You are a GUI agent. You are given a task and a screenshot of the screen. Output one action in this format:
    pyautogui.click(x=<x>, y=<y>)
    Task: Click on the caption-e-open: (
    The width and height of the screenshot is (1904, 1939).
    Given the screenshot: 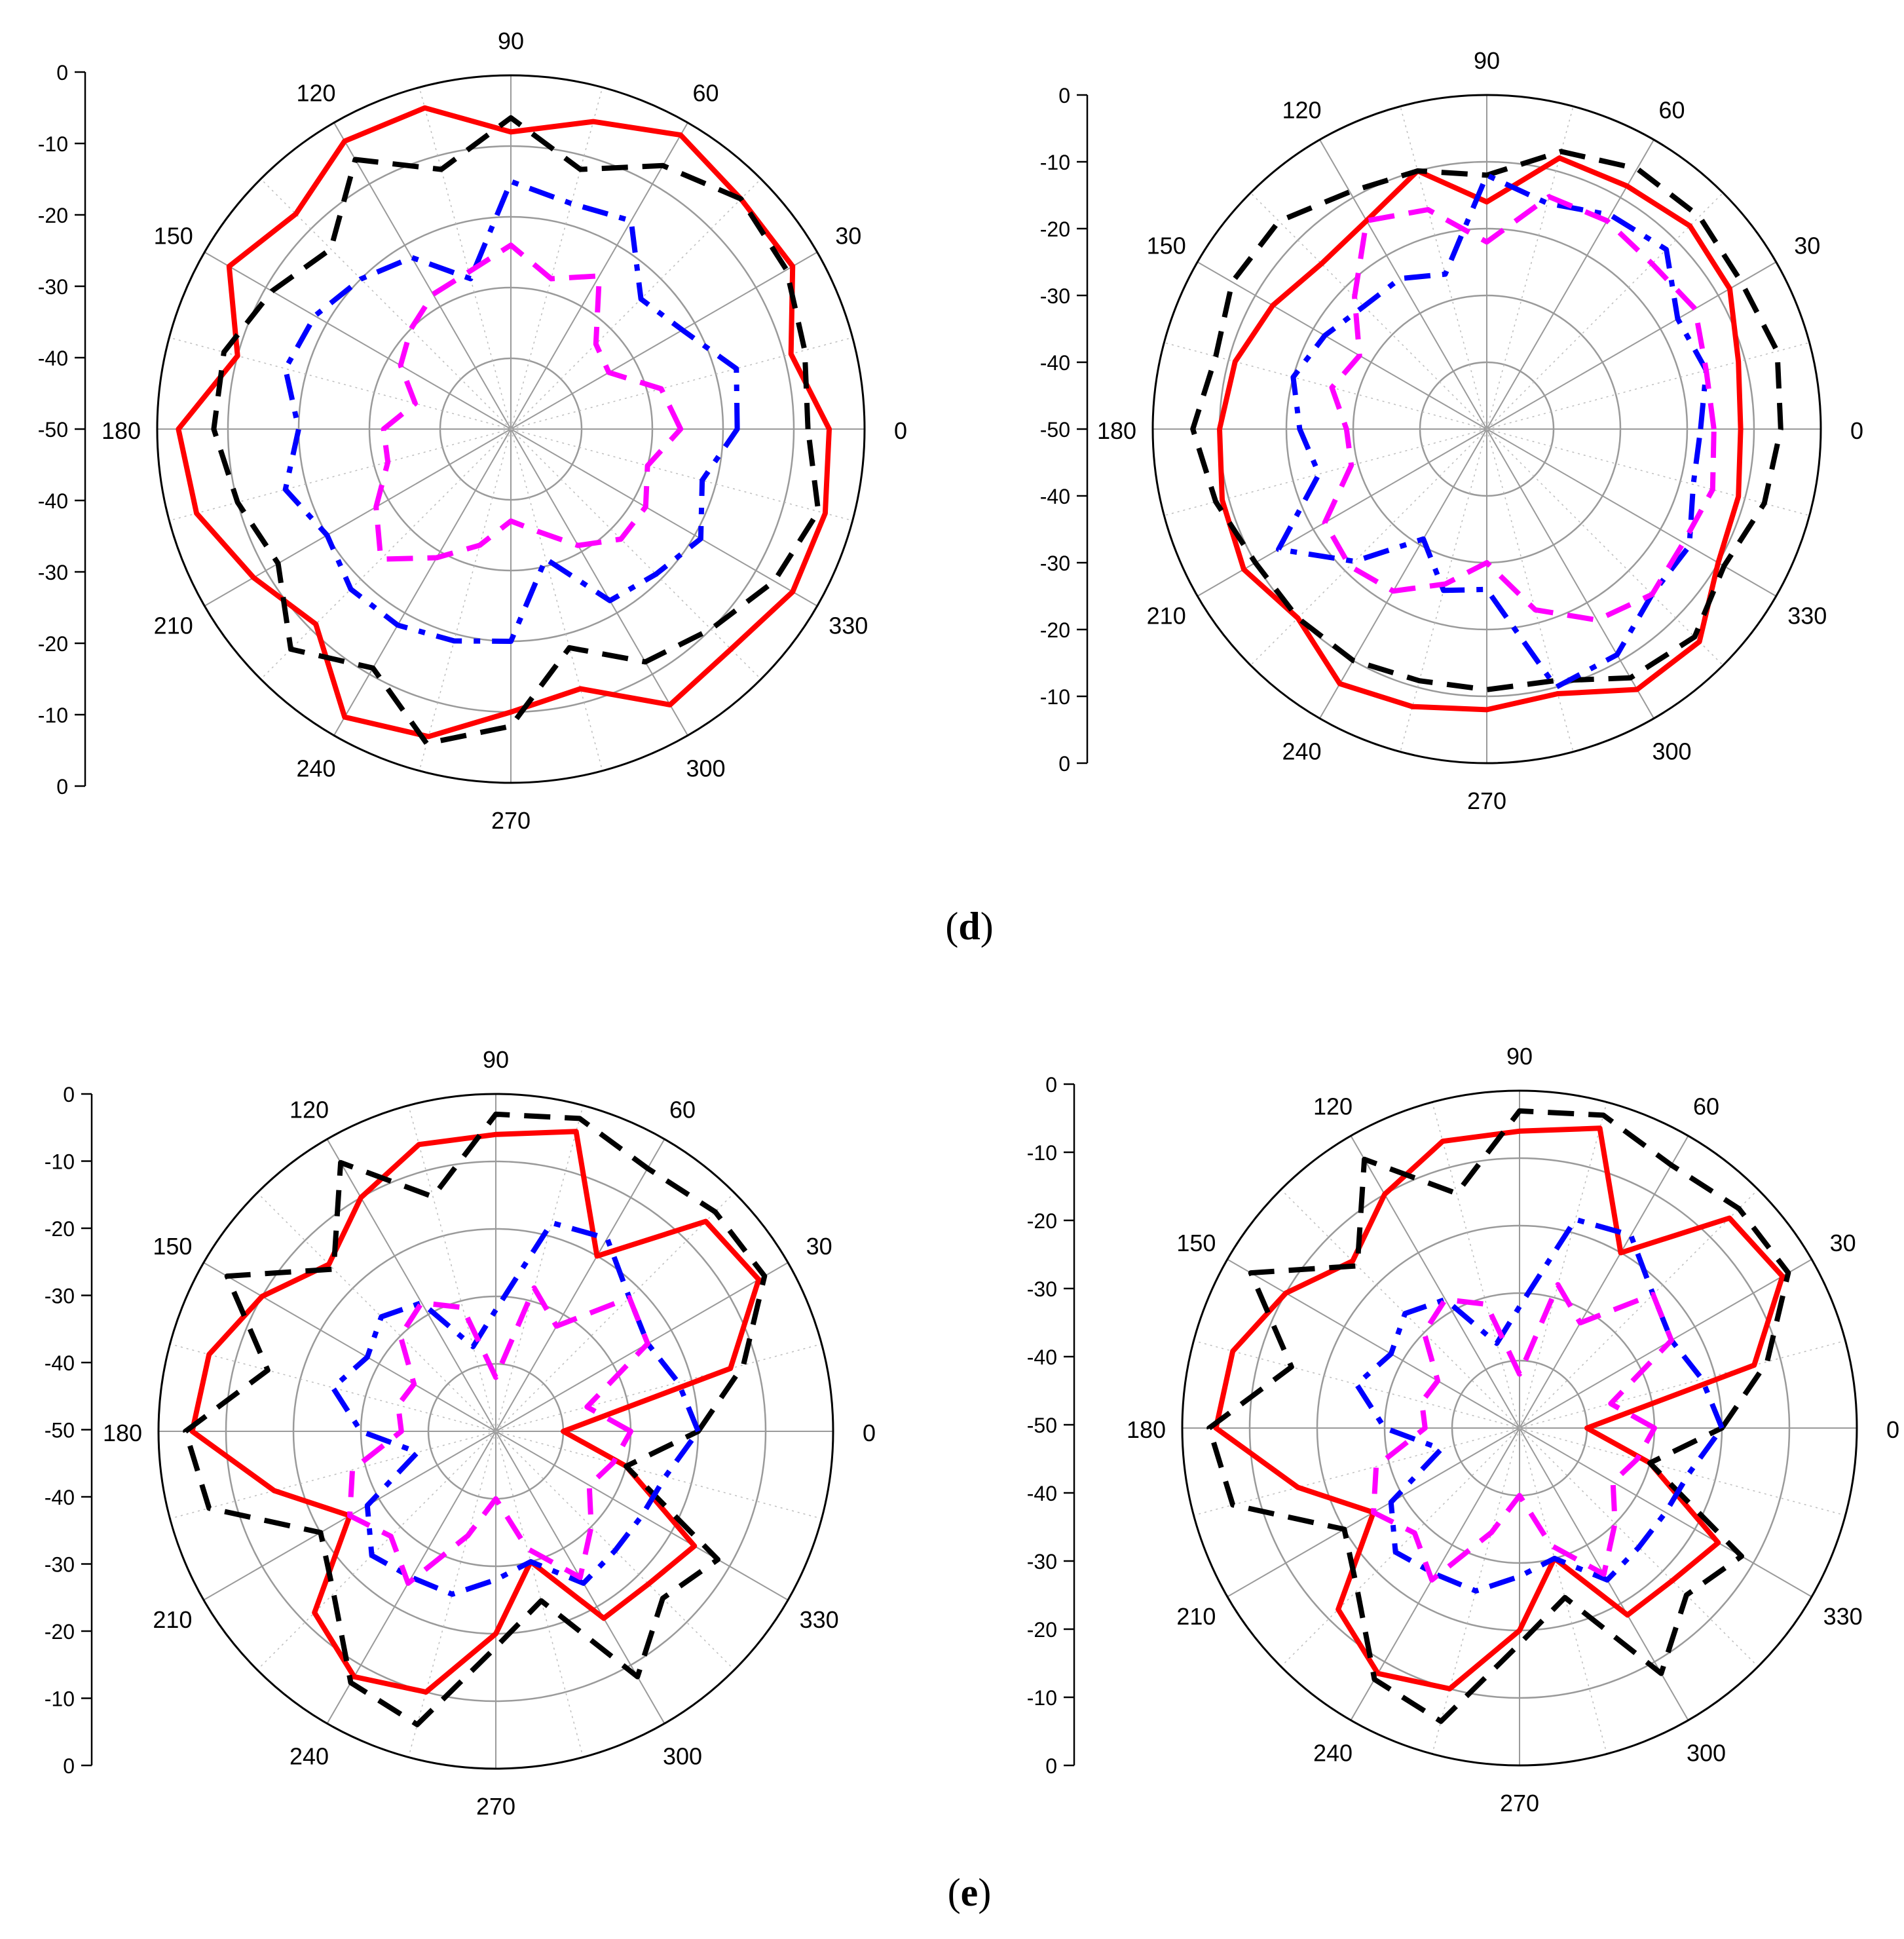 What is the action you would take?
    pyautogui.click(x=954, y=1892)
    